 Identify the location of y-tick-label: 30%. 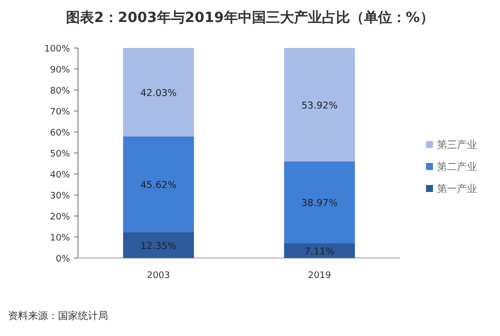
(60, 197).